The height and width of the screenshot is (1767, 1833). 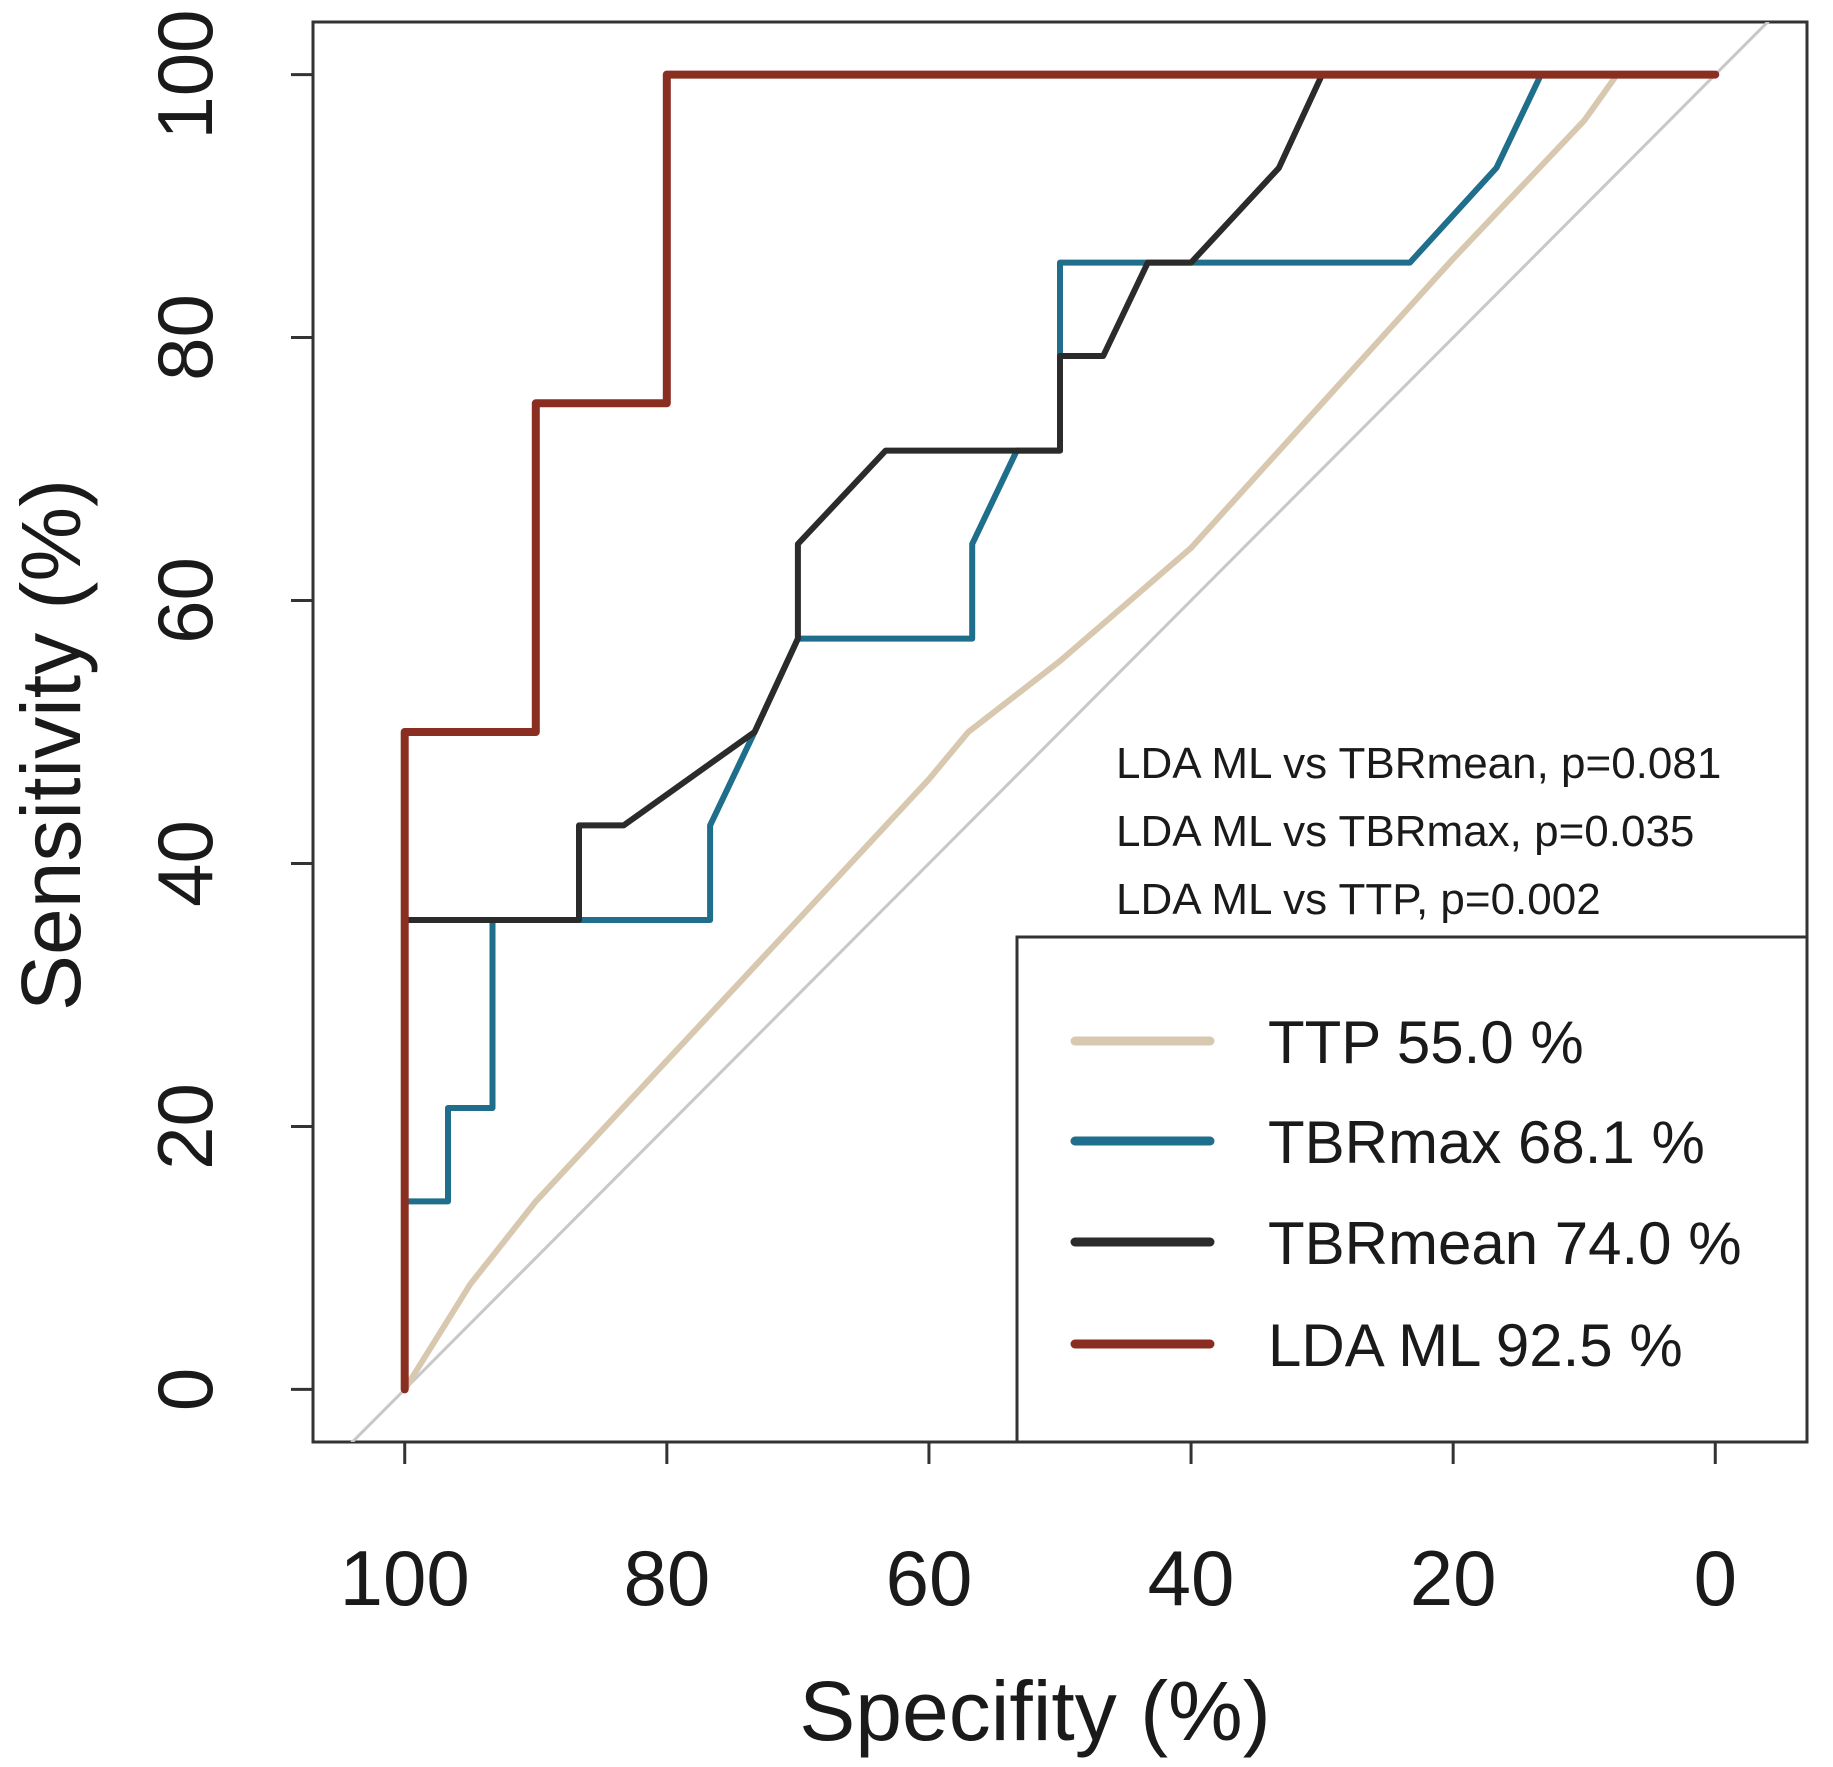 I want to click on y-tick-label: 100, so click(x=185, y=75).